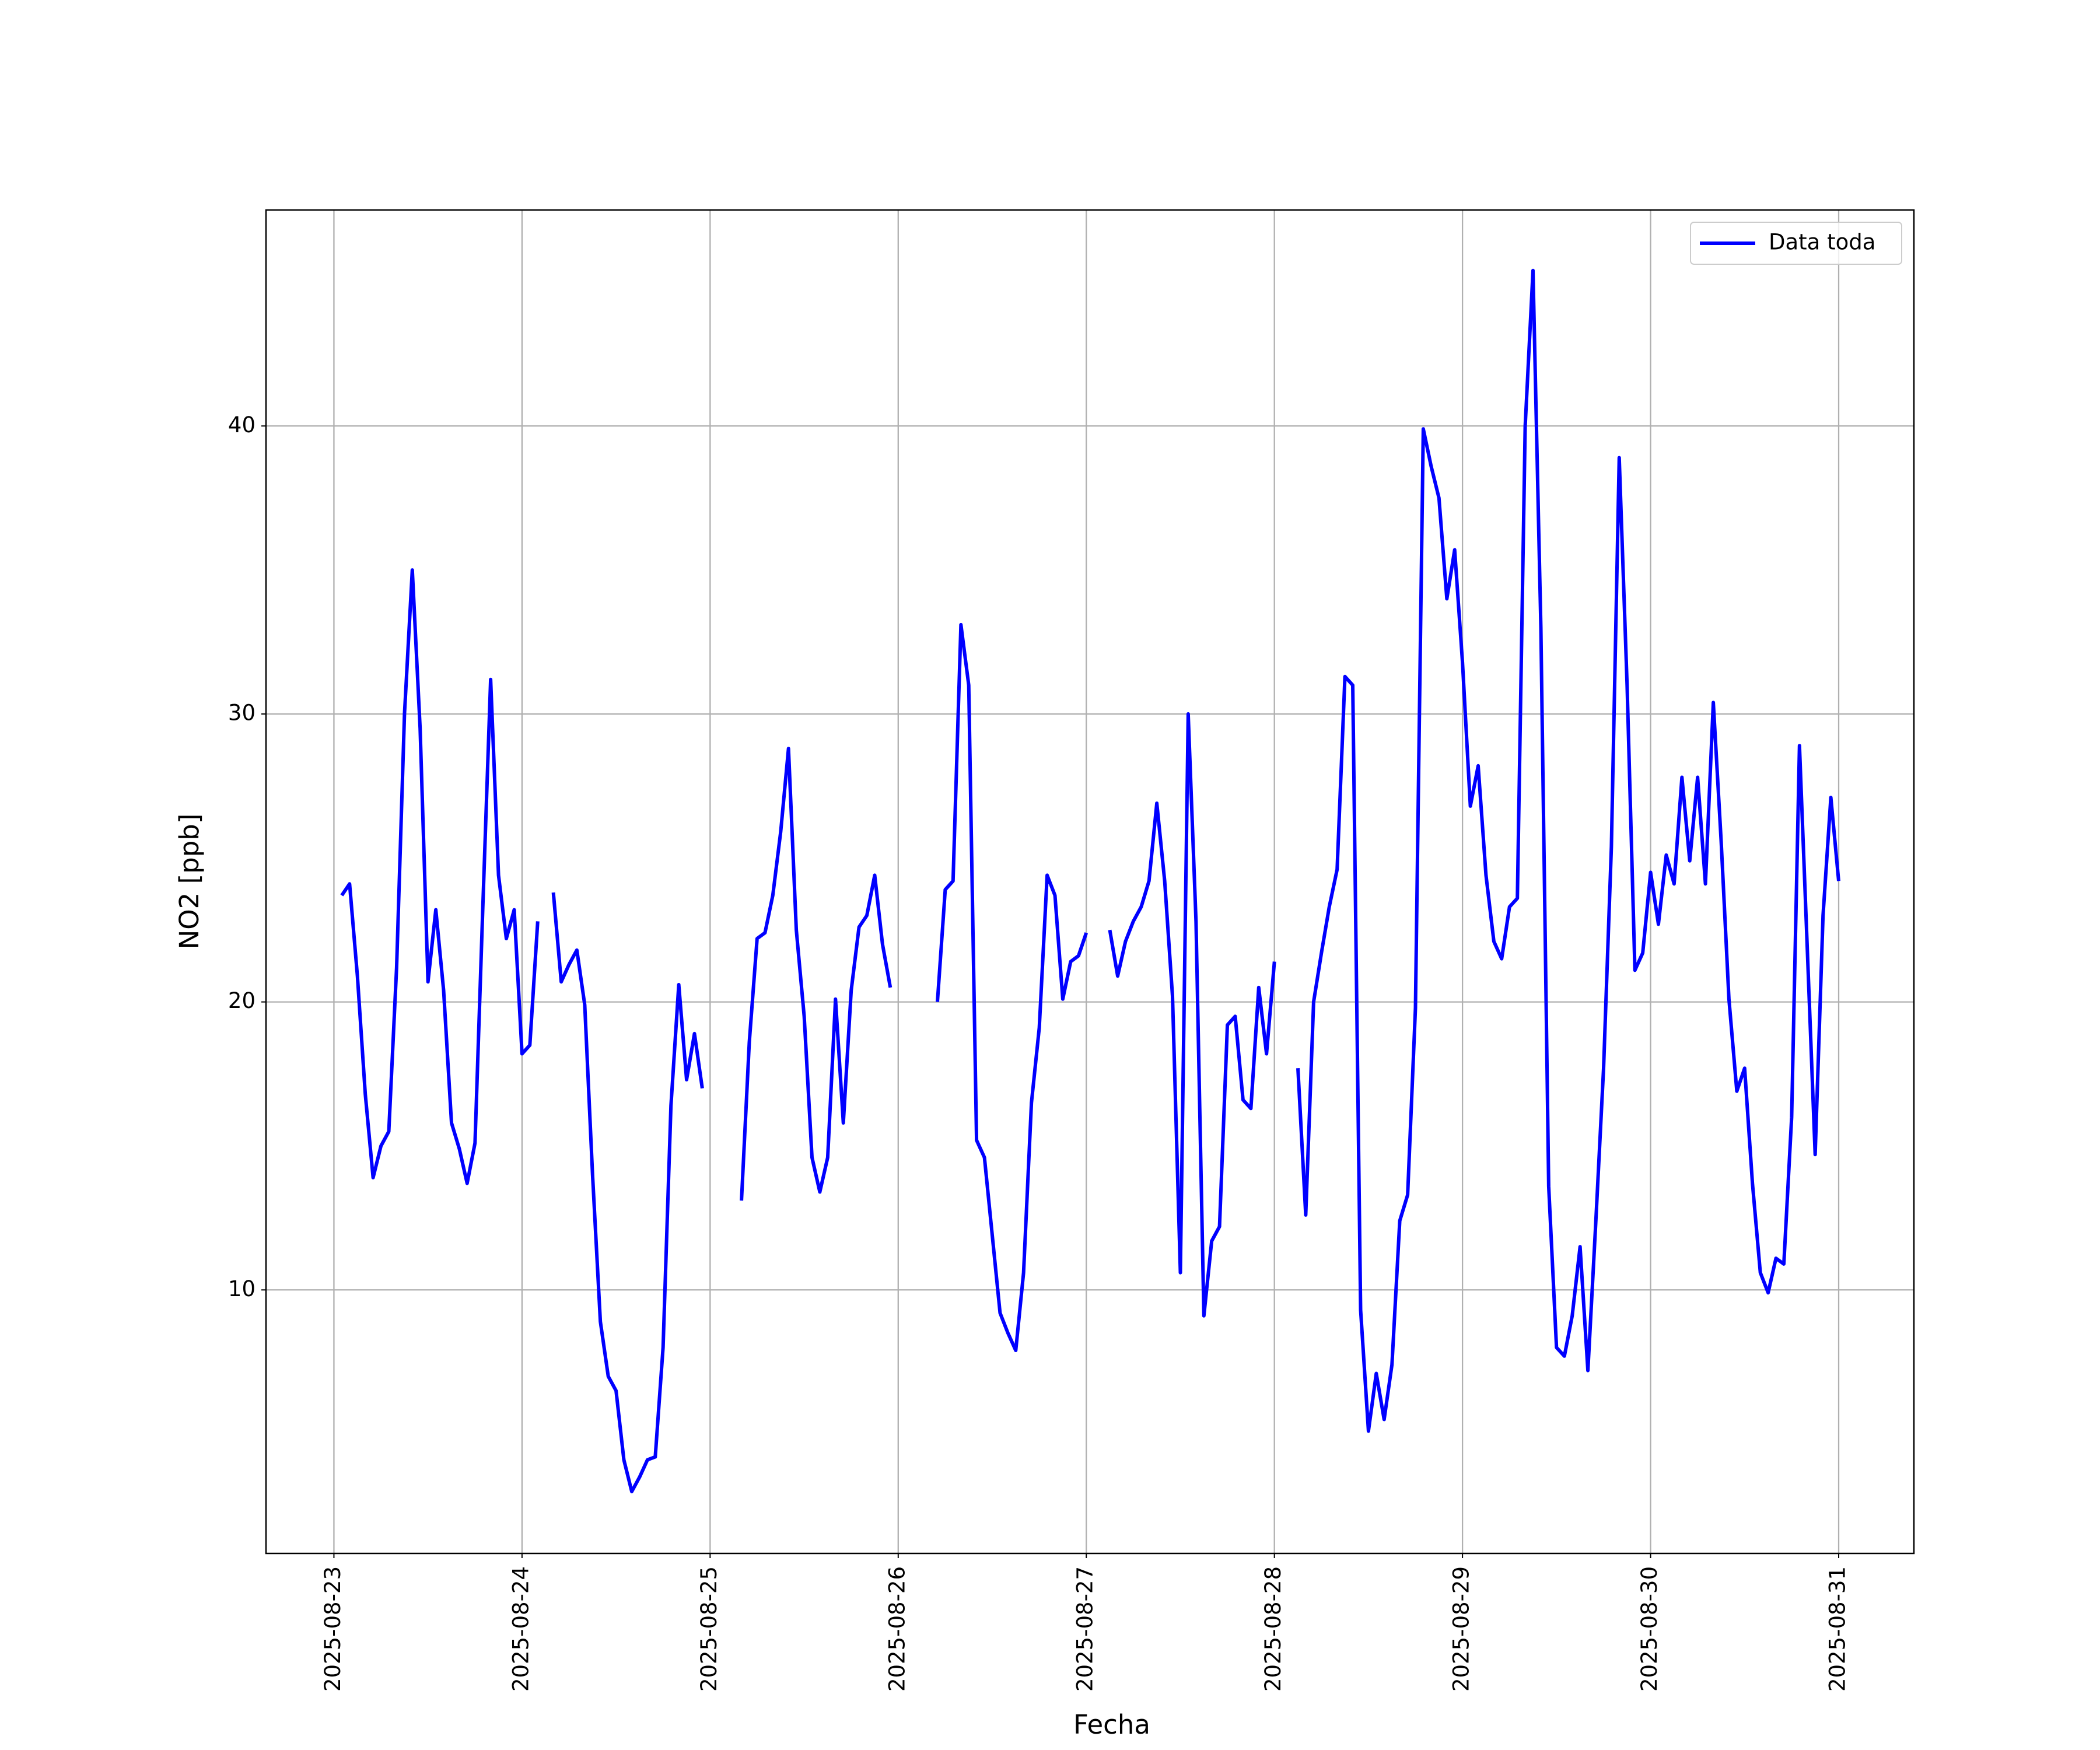 Image resolution: width=2100 pixels, height=1750 pixels. Describe the element at coordinates (1085, 1629) in the screenshot. I see `x-tick-label: 2025-08-27` at that location.